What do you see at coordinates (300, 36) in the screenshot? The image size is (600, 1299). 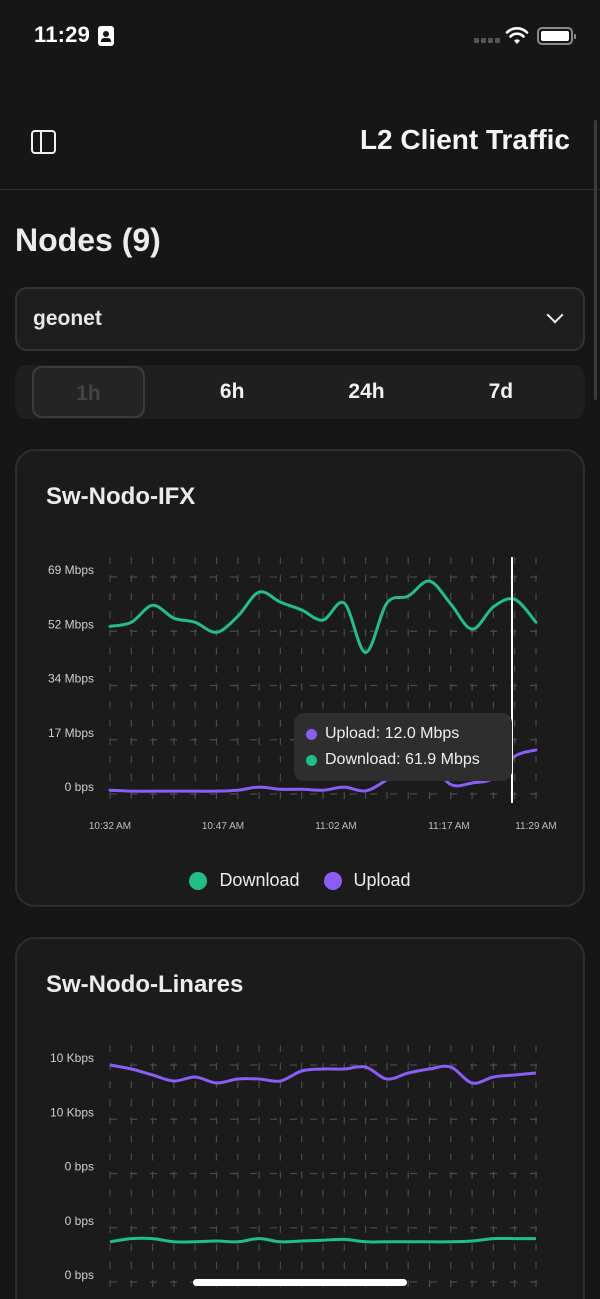 I see `status-bar: 11:29` at bounding box center [300, 36].